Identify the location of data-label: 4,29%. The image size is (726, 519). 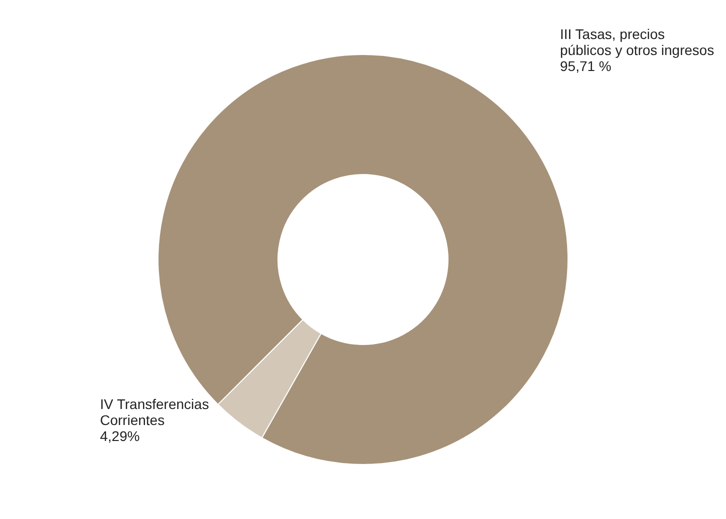
(120, 436).